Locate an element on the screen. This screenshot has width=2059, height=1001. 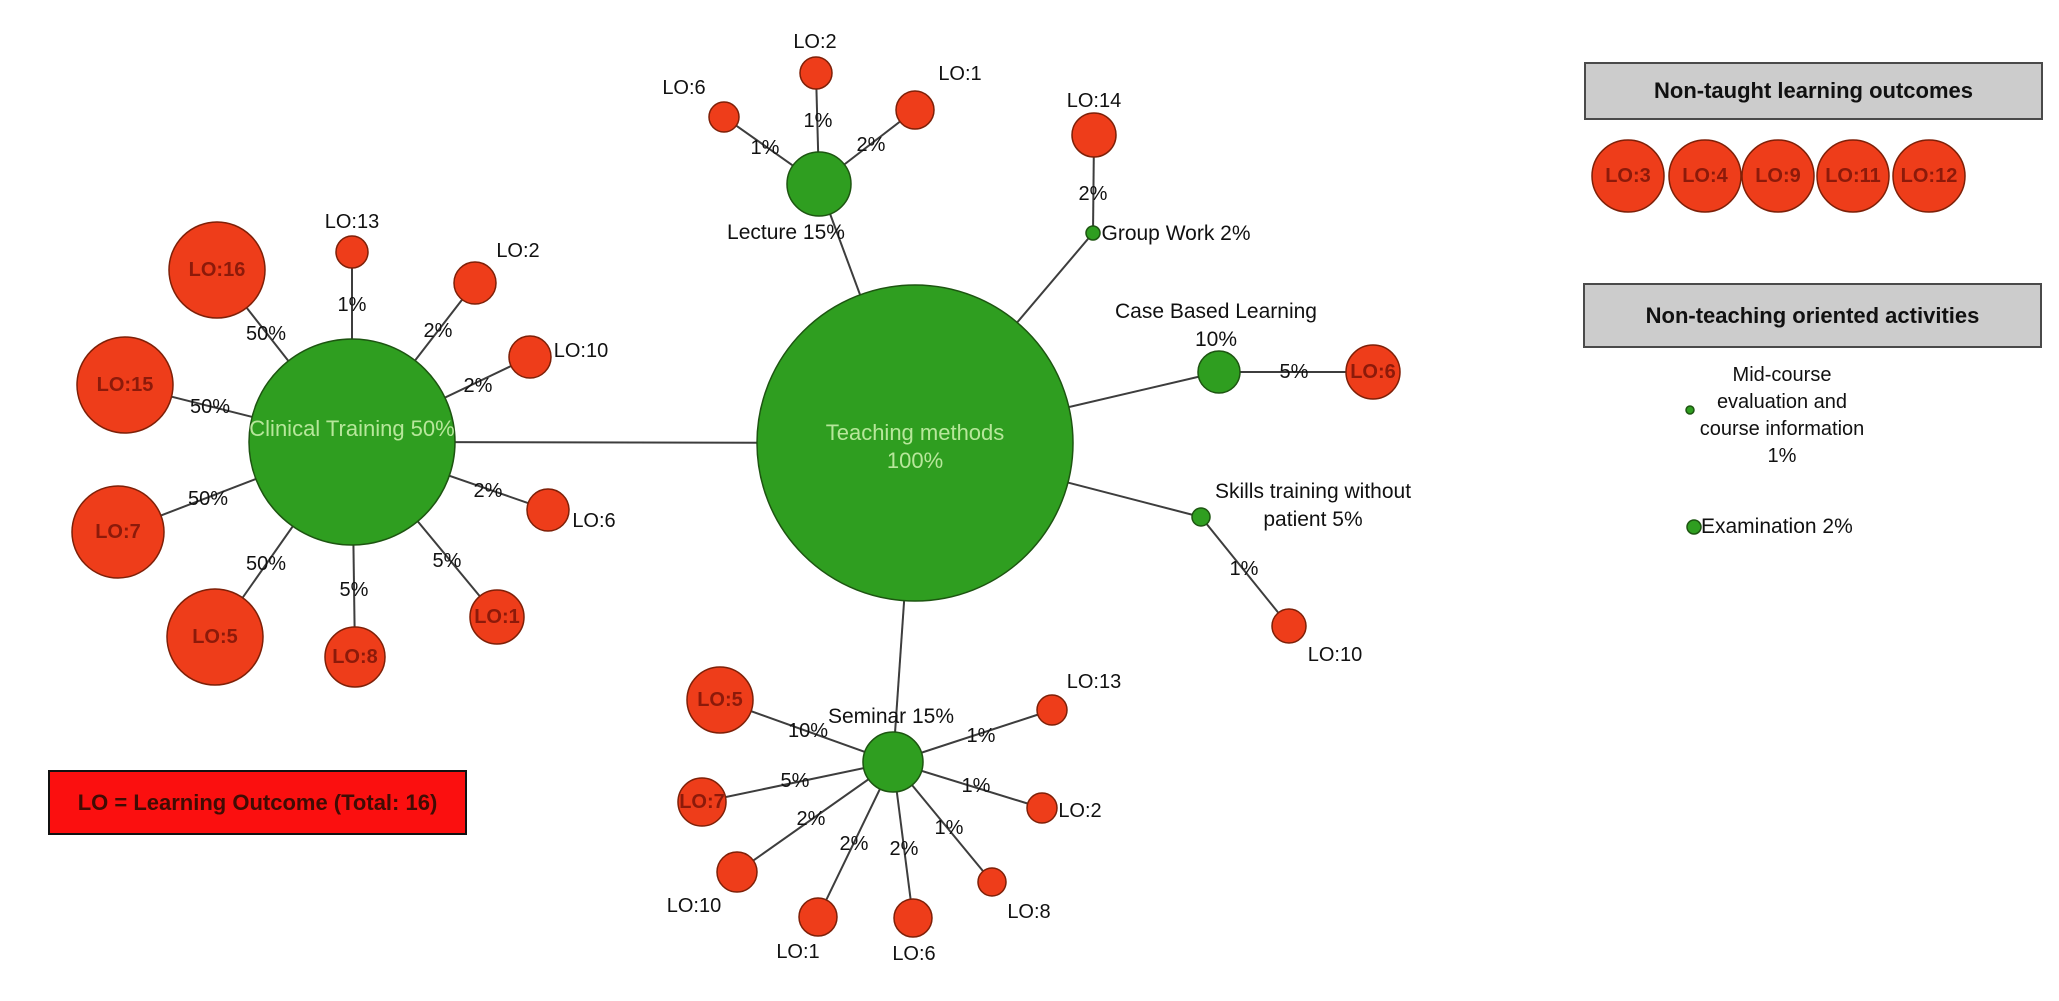
label-lecture: Lecture 15% is located at coordinates (786, 232).